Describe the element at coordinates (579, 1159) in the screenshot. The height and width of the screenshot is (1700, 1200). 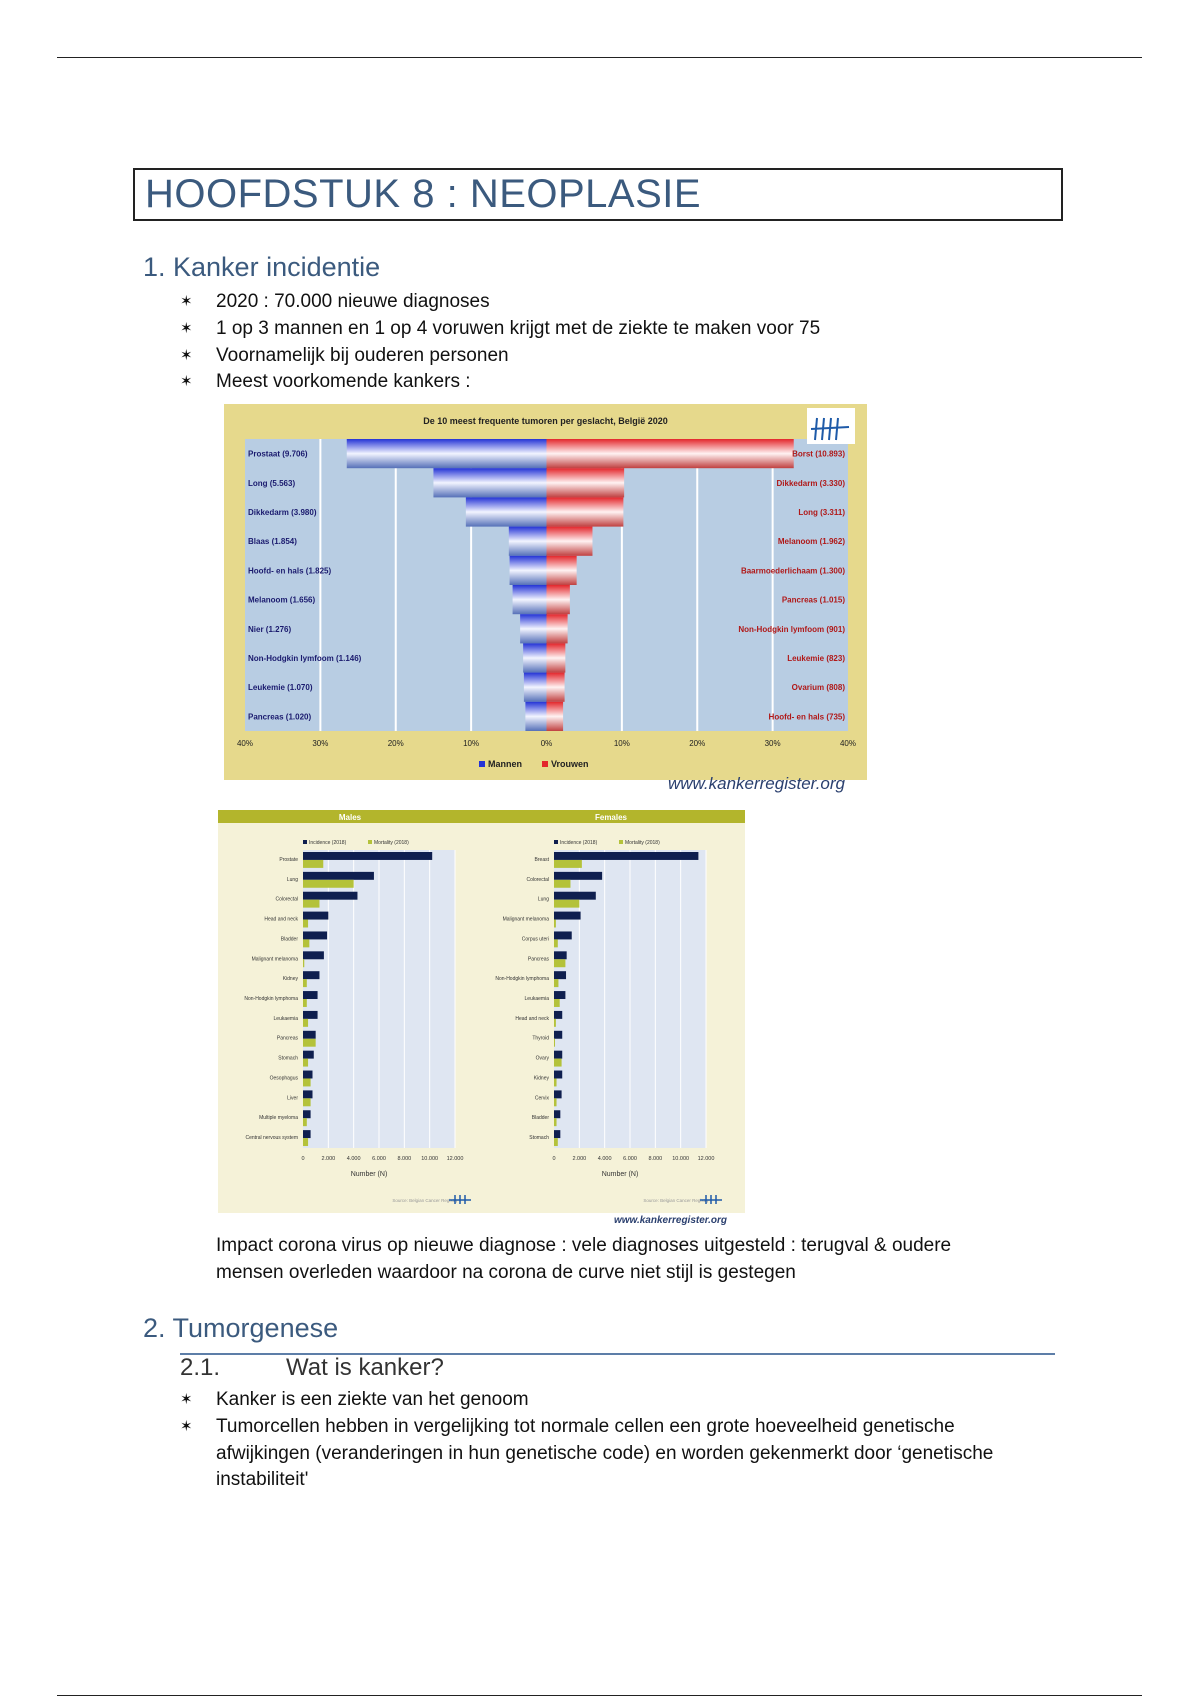
I see `x-tick-label: 2.000` at that location.